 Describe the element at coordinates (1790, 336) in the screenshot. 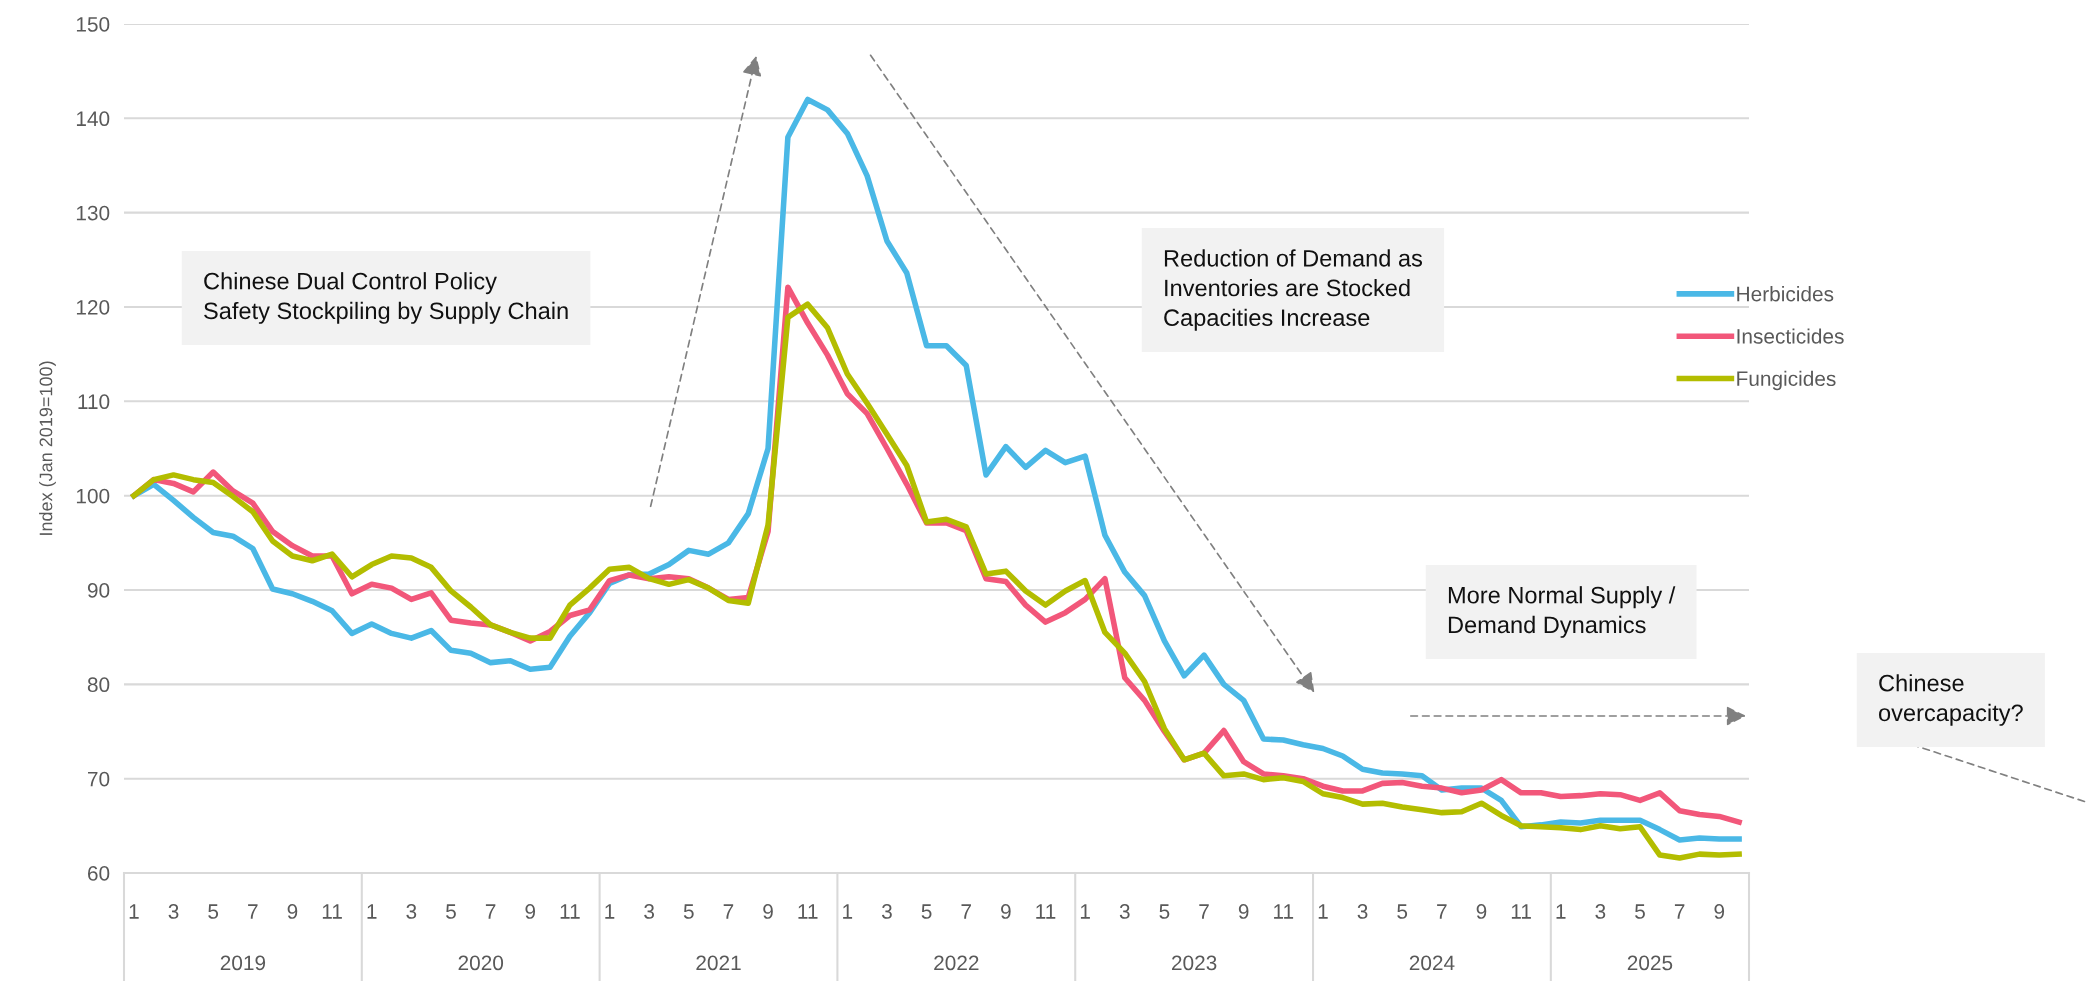

I see `legend-label: Insecticides` at that location.